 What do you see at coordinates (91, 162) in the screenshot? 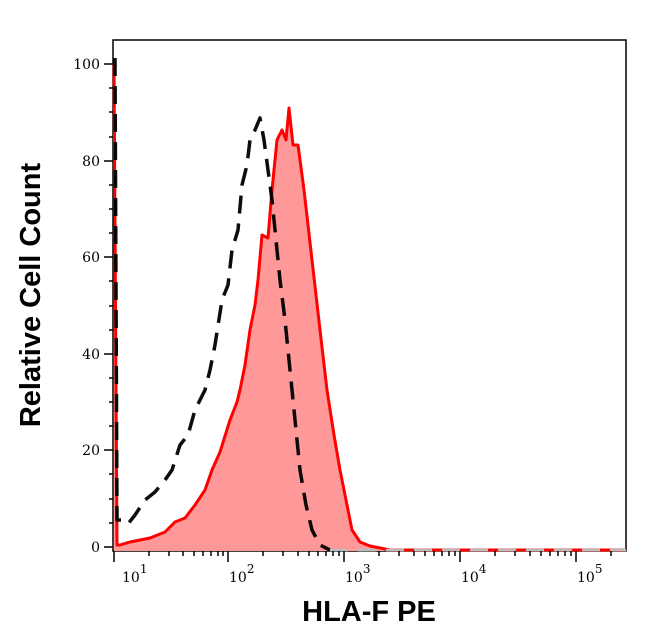
I see `y-tick-label: 80` at bounding box center [91, 162].